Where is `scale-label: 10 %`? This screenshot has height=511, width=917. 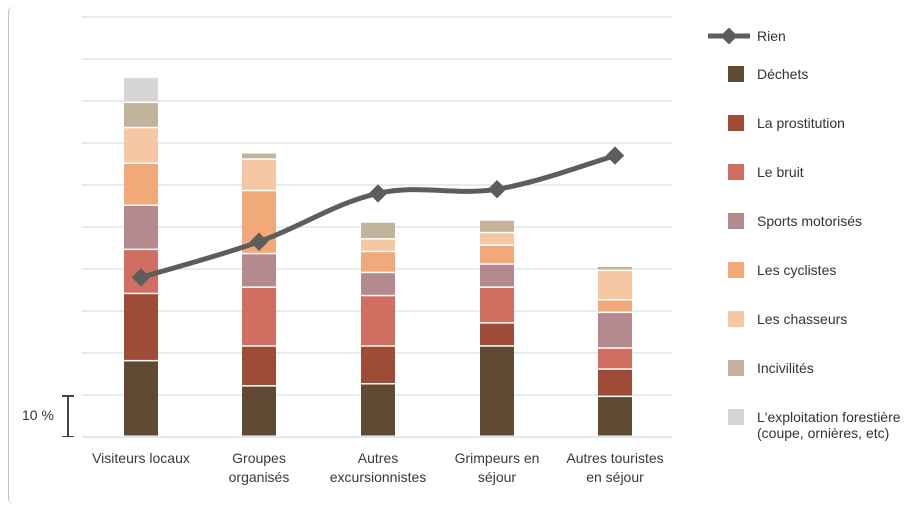 scale-label: 10 % is located at coordinates (38, 415).